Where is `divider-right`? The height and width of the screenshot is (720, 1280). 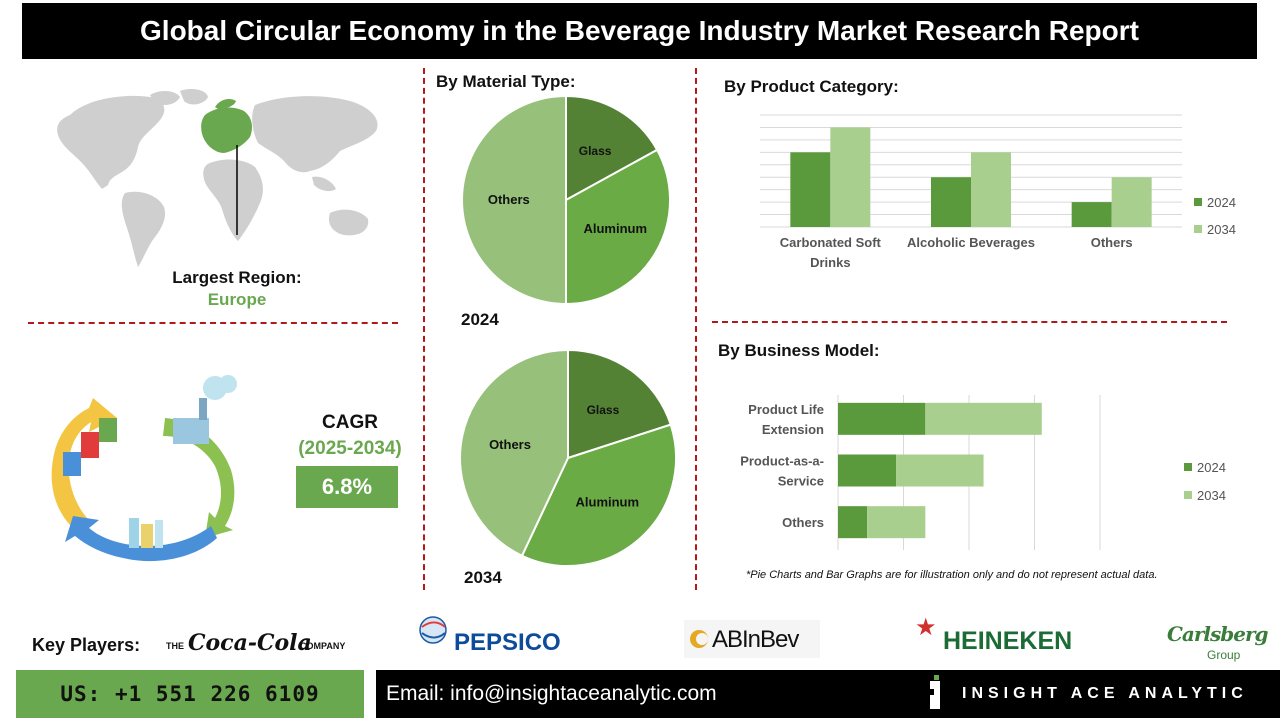 divider-right is located at coordinates (969, 322).